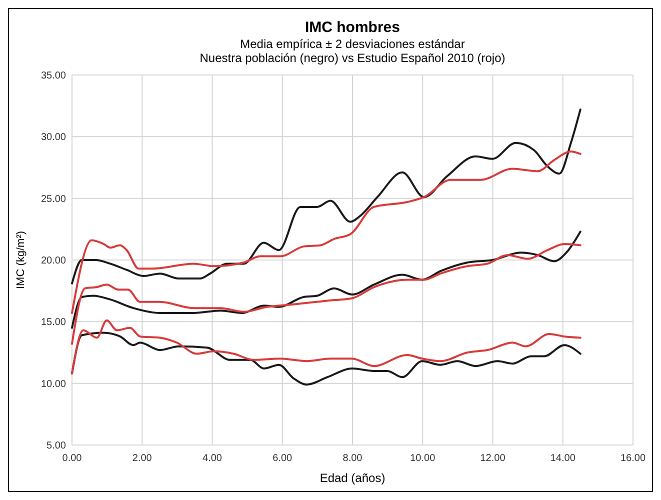  I want to click on x-tick-label: 8.00, so click(352, 458).